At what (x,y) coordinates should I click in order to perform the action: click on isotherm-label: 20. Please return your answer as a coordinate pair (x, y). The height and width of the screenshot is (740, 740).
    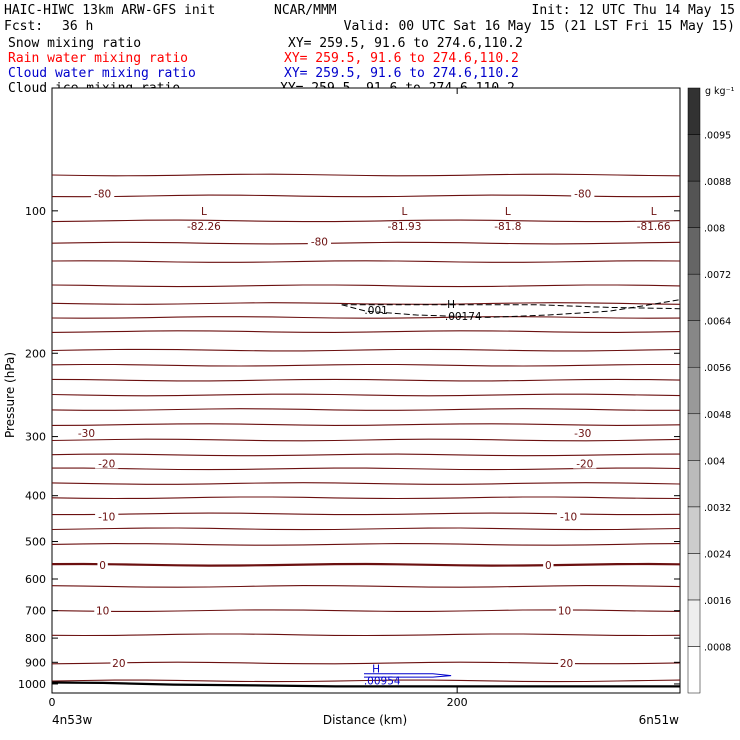
    Looking at the image, I should click on (118, 664).